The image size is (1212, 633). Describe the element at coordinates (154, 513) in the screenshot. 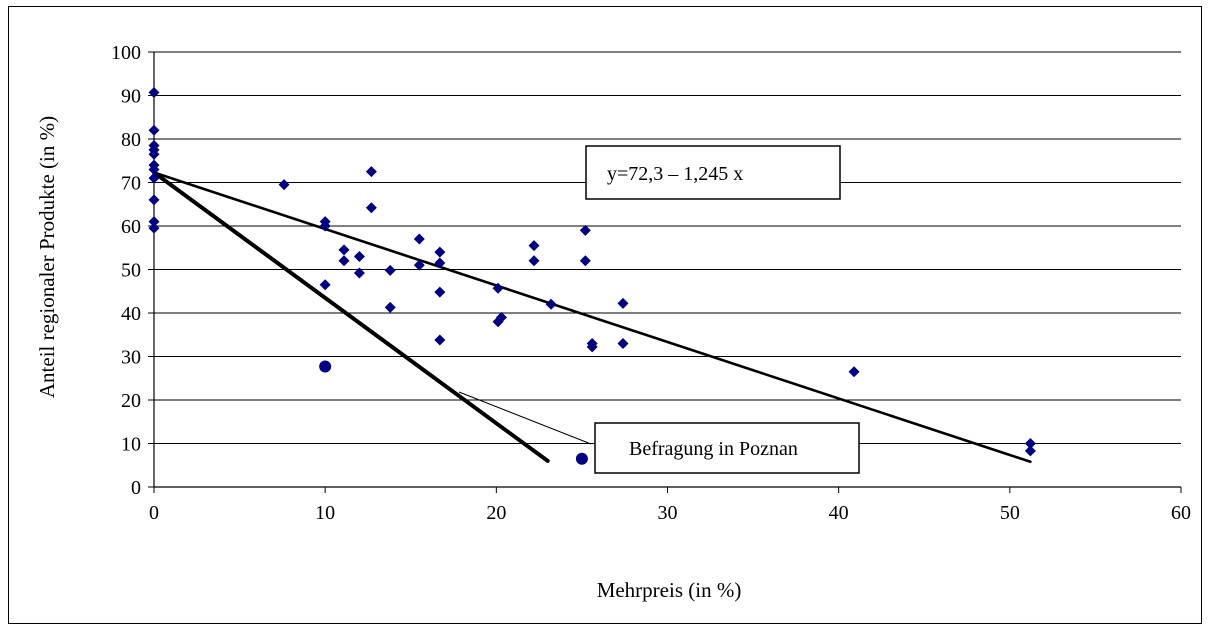

I see `x-tick-label: 0` at that location.